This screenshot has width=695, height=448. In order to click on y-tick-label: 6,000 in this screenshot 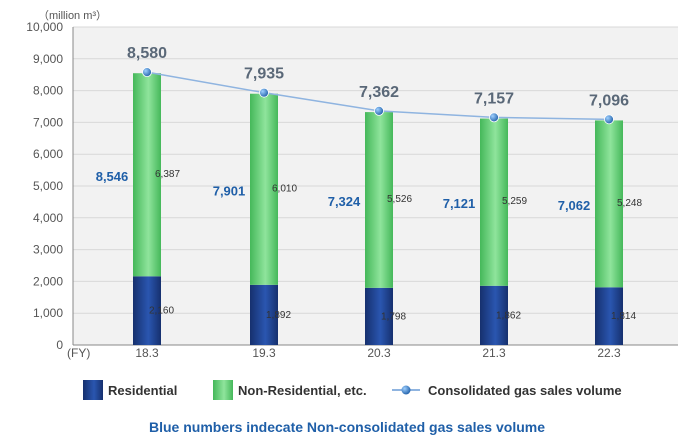, I will do `click(48, 154)`.